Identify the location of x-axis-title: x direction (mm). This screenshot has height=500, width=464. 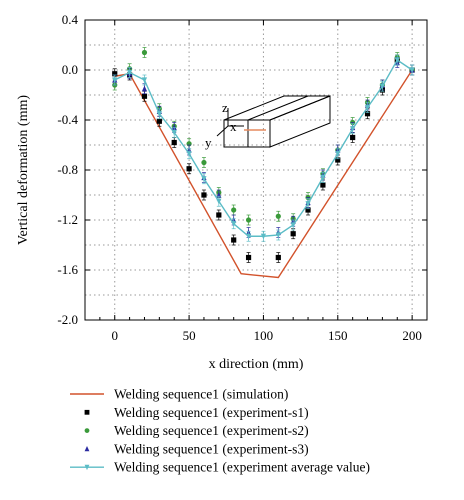
(256, 364).